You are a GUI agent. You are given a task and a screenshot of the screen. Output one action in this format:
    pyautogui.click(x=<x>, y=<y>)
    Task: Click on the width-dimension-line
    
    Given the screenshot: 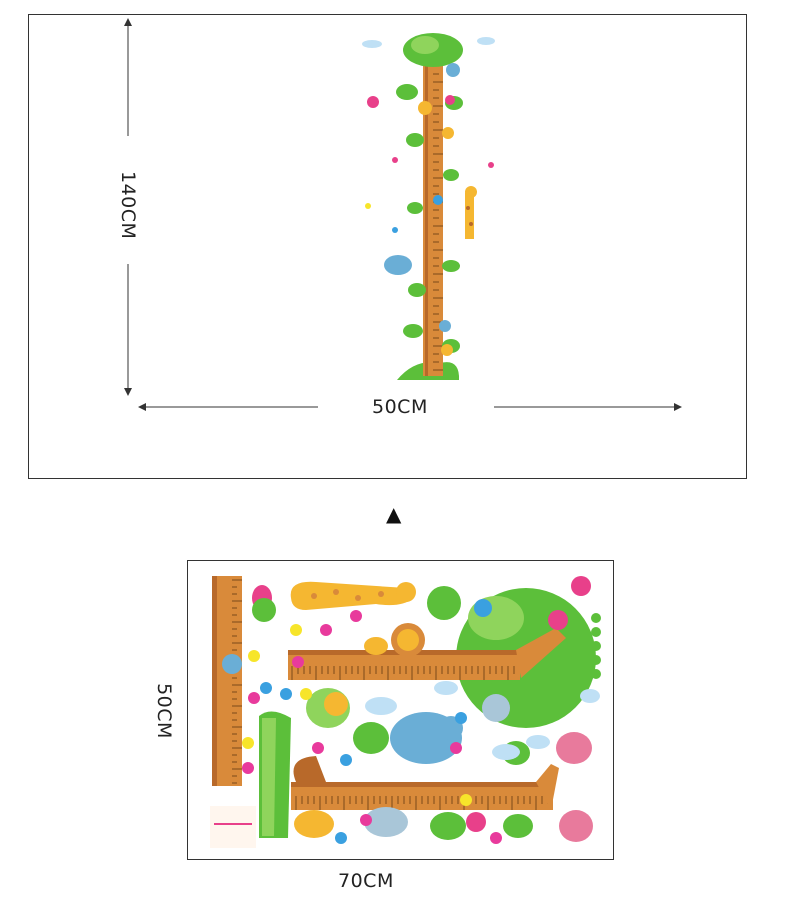 What is the action you would take?
    pyautogui.click(x=410, y=407)
    